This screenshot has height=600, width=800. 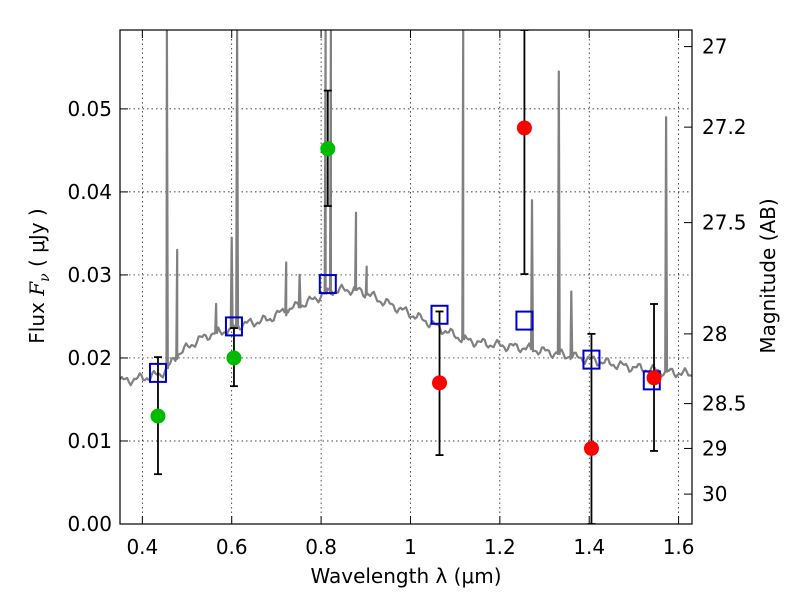 I want to click on x-tick-label: 0.4, so click(x=142, y=547).